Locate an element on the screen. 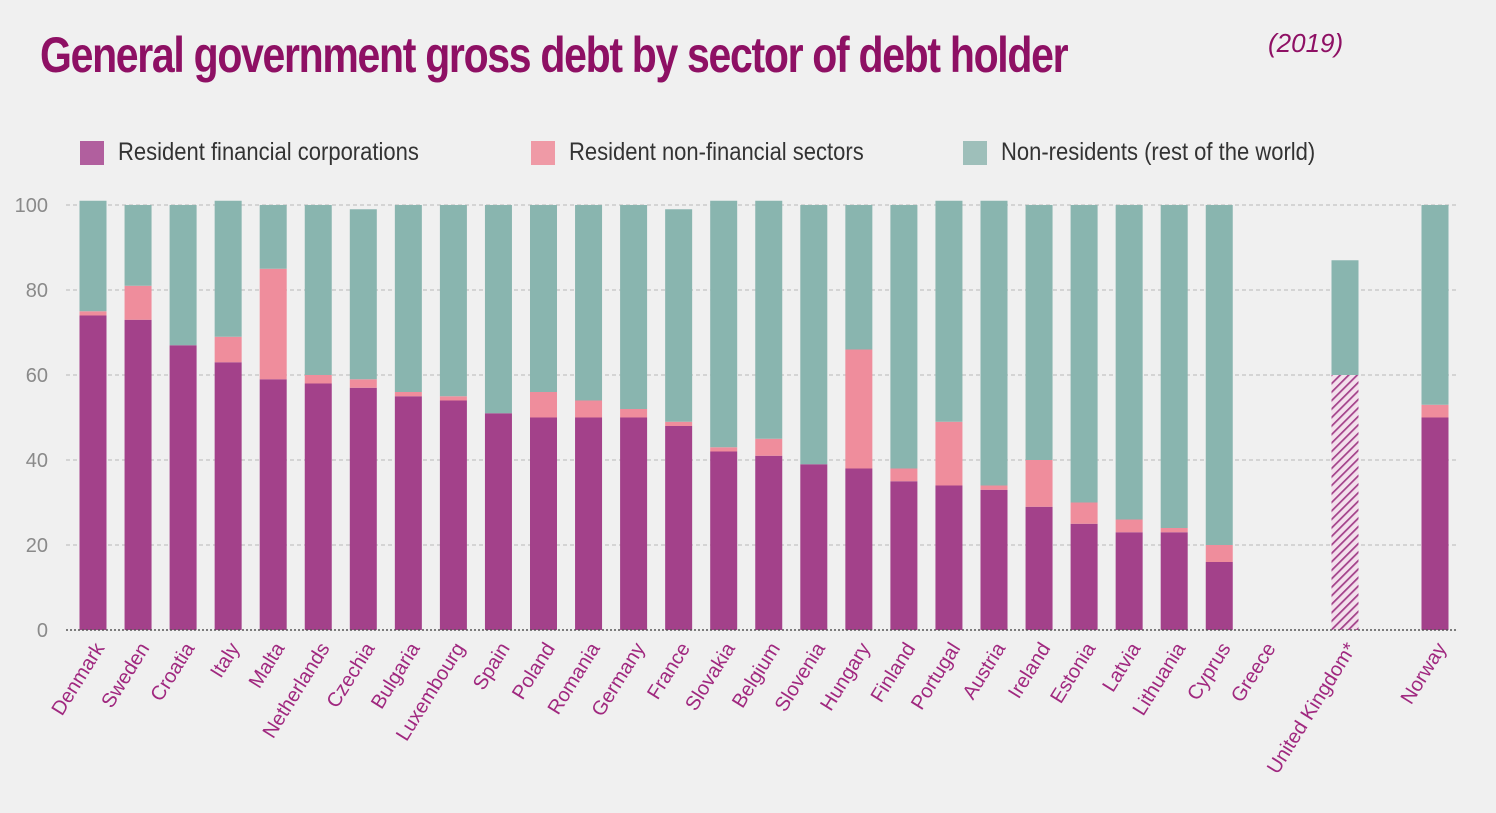  bar-estonia-resident-non-financial-sectors is located at coordinates (1084, 513).